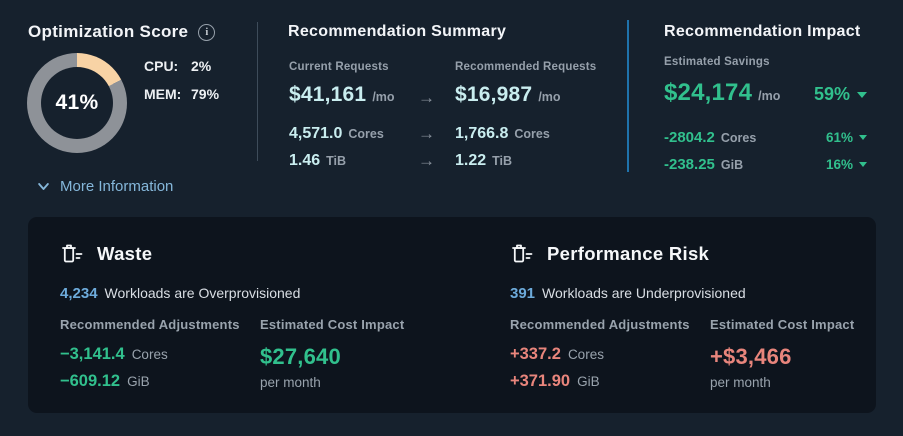 The image size is (903, 436). What do you see at coordinates (92, 354) in the screenshot?
I see `waste-cores-value: −3,141.4` at bounding box center [92, 354].